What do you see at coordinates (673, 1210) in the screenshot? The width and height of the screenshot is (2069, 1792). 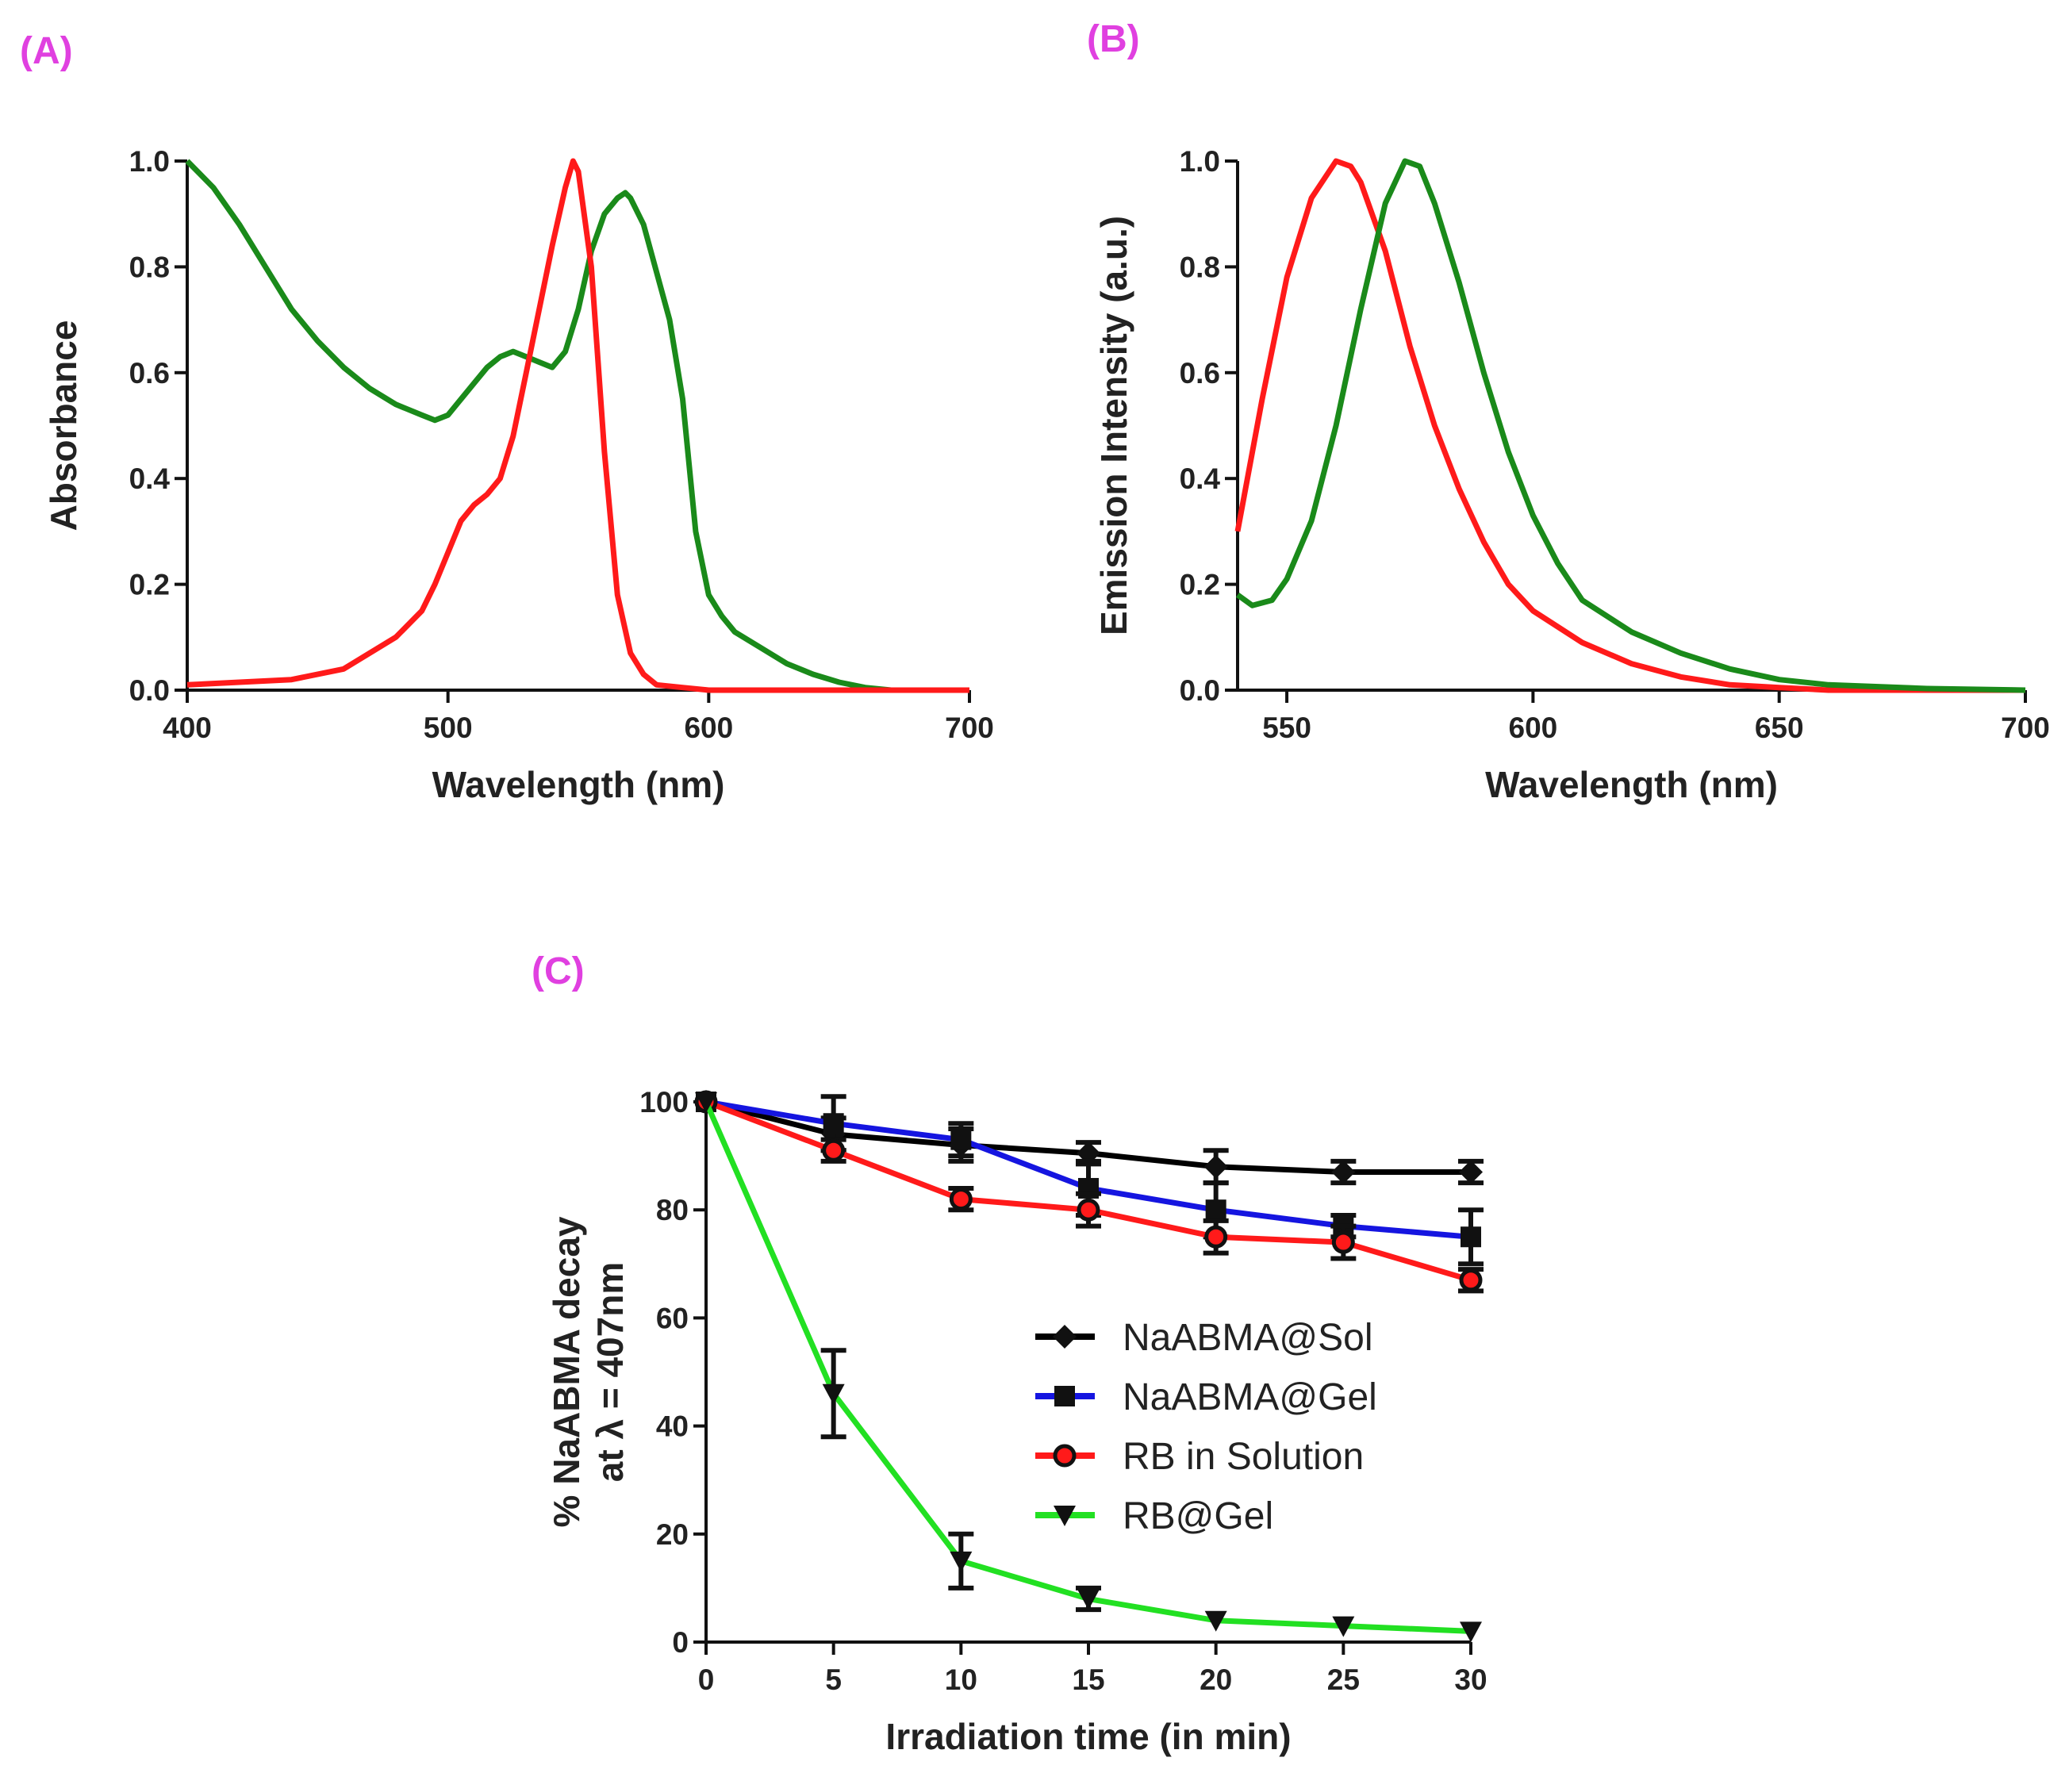 I see `y-tick-label: 80` at bounding box center [673, 1210].